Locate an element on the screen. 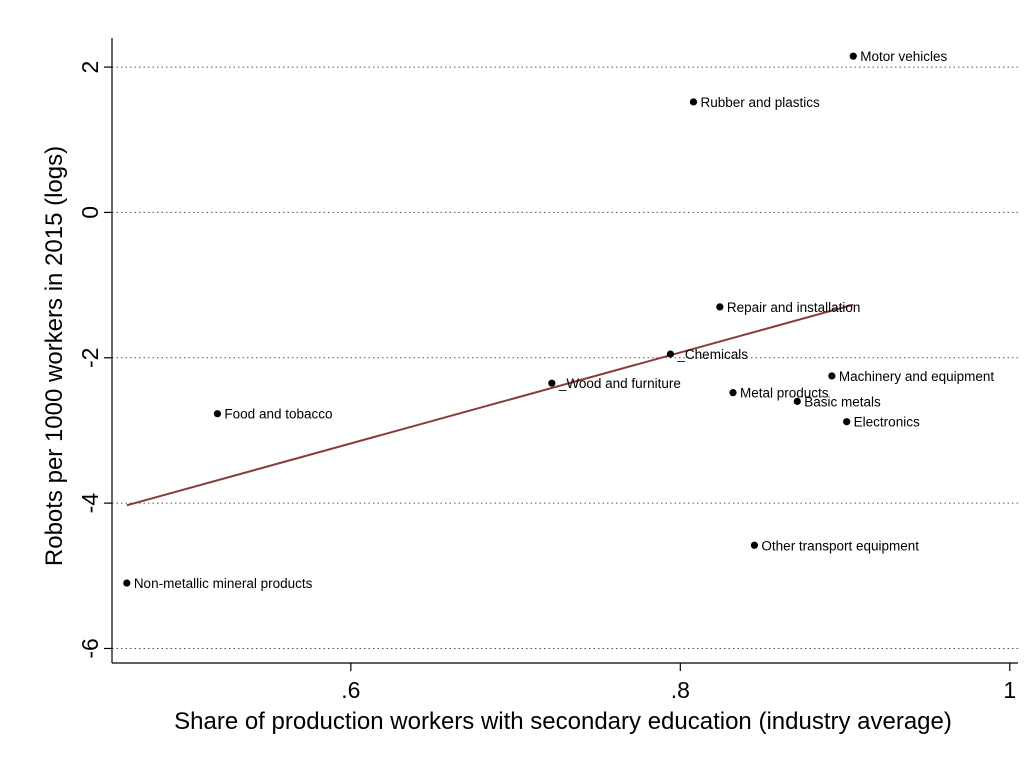 The image size is (1034, 760). data-point-label: Motor vehicles is located at coordinates (903, 56).